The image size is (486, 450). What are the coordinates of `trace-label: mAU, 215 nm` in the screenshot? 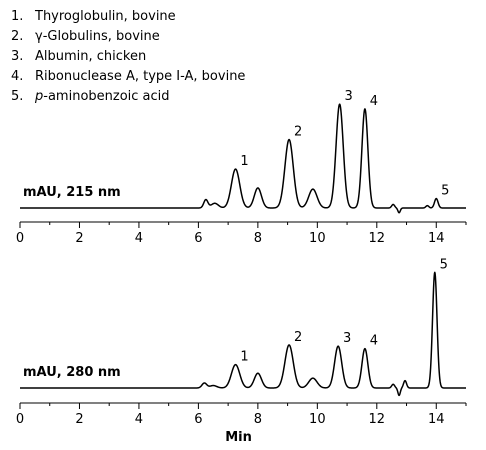 It's located at (72, 192).